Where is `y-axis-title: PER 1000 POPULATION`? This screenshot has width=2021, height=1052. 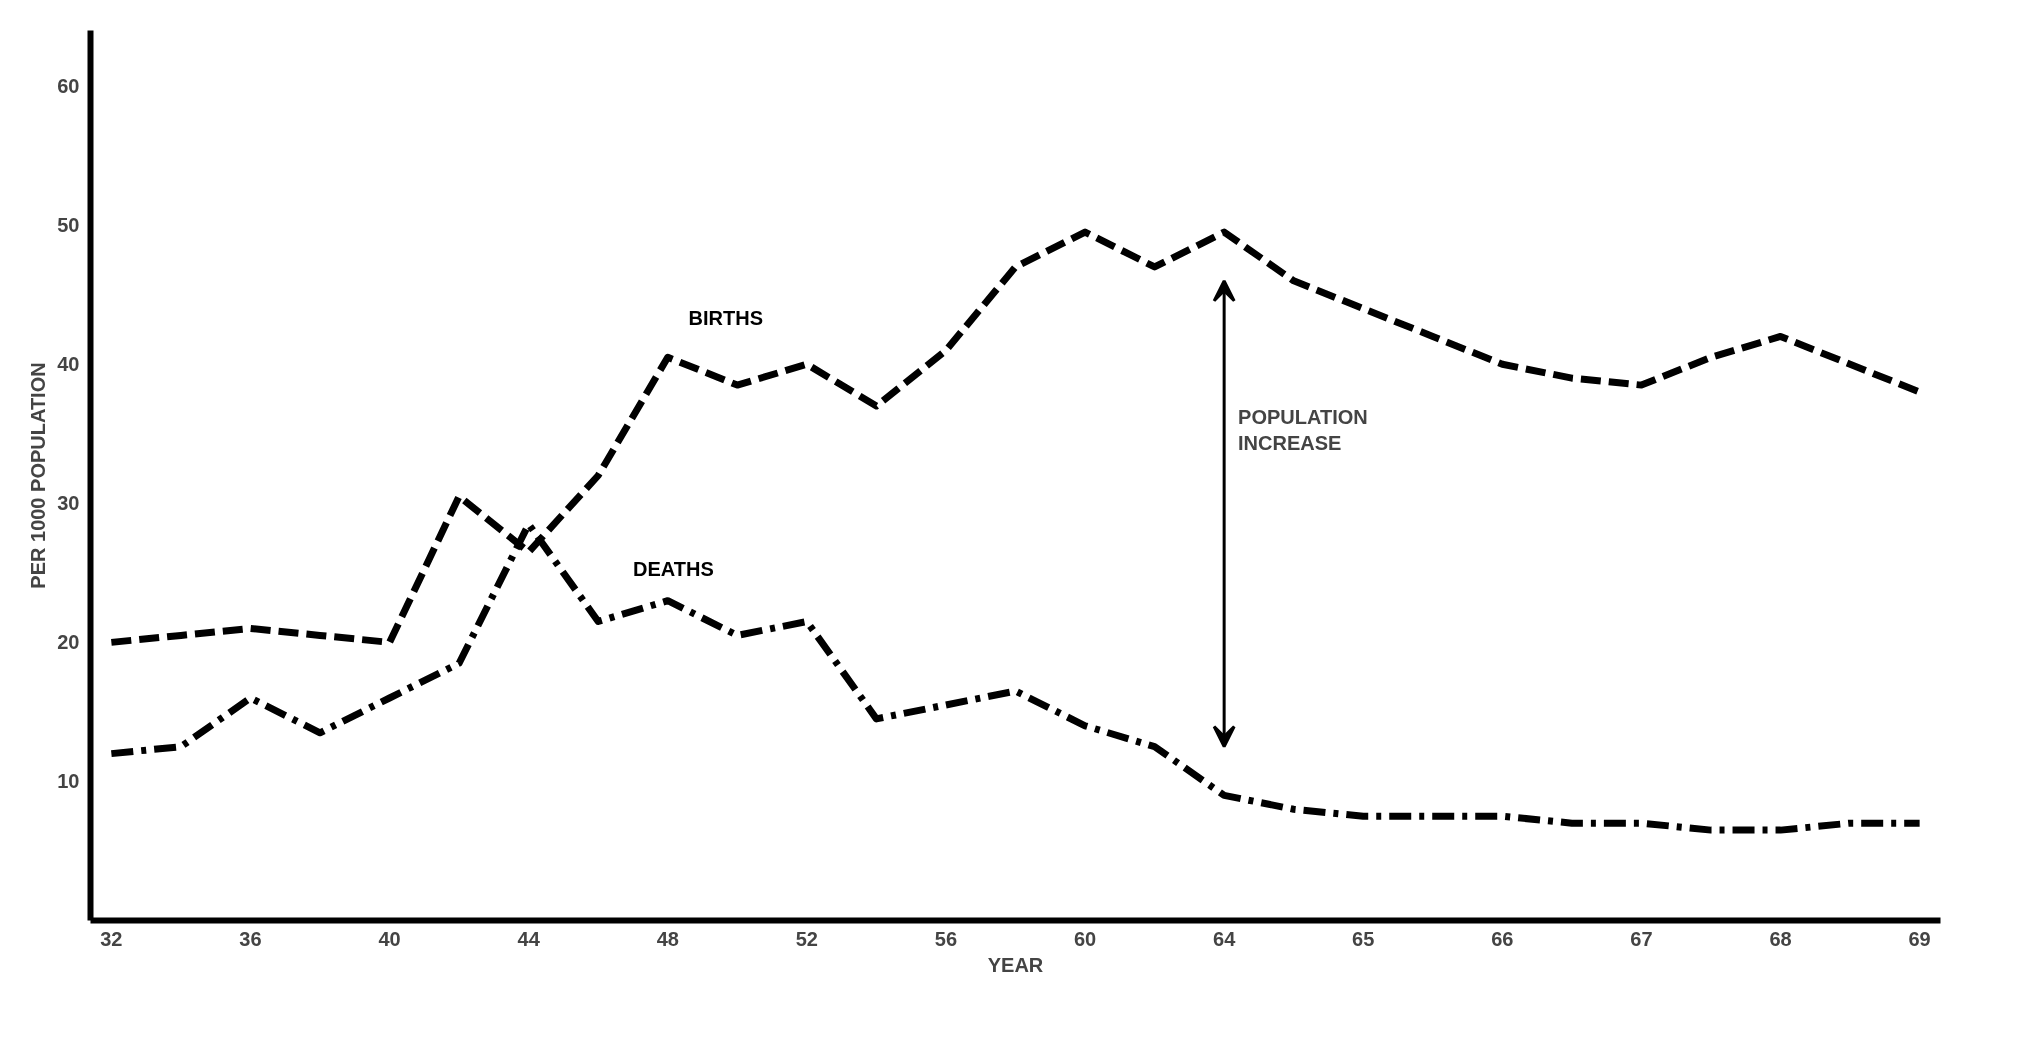 y-axis-title: PER 1000 POPULATION is located at coordinates (38, 475).